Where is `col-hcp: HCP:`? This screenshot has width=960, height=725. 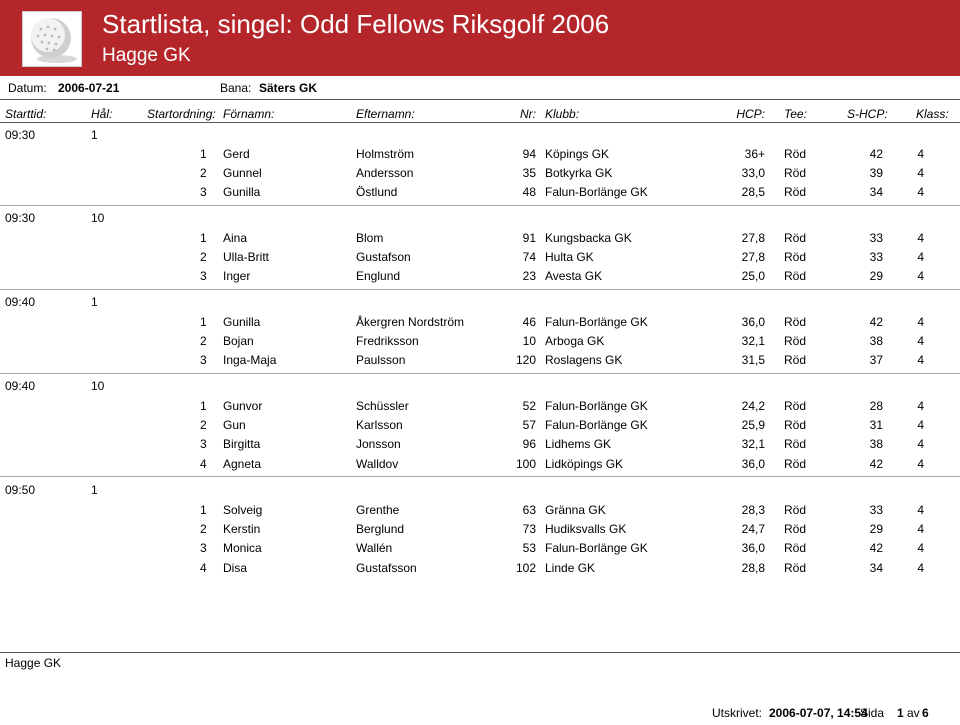 col-hcp: HCP: is located at coordinates (750, 114).